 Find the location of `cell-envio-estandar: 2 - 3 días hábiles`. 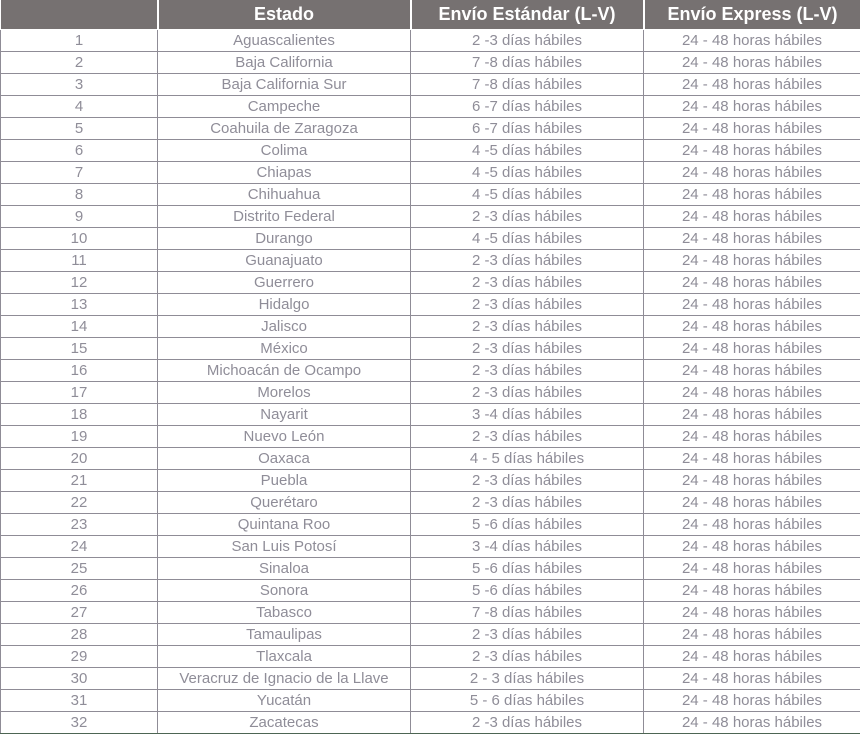

cell-envio-estandar: 2 - 3 días hábiles is located at coordinates (527, 678).